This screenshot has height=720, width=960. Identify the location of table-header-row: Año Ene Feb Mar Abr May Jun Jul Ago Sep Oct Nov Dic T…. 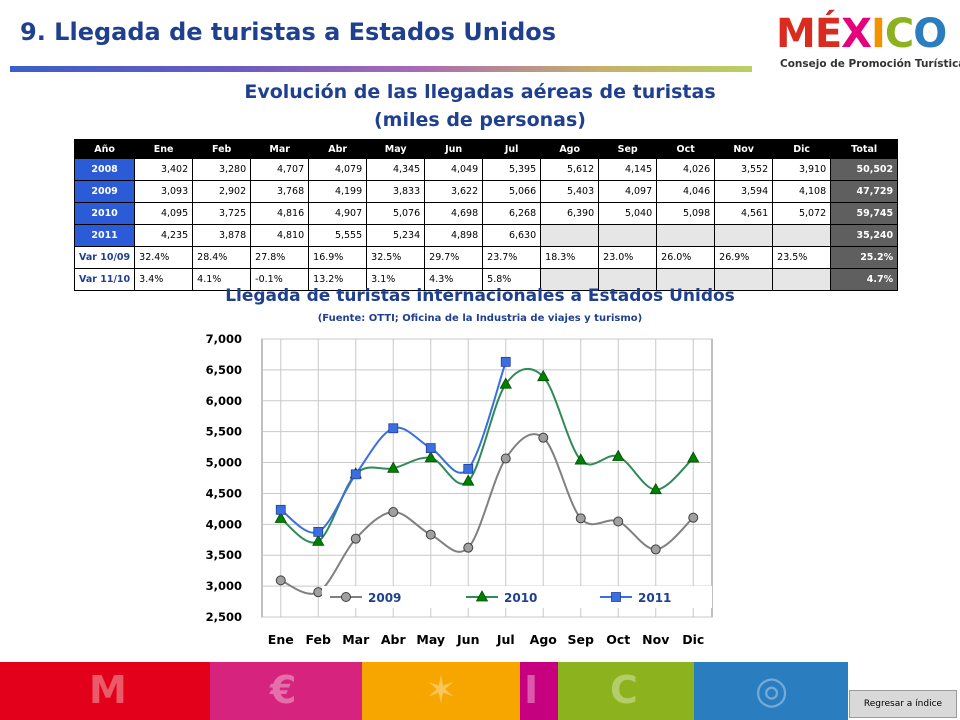
(486, 149).